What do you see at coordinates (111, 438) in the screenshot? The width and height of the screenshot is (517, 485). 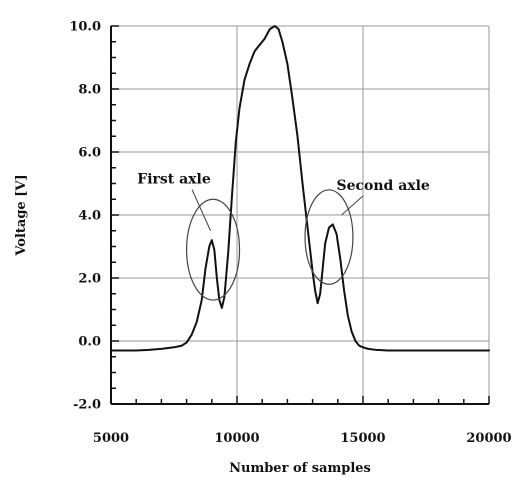 I see `x-tick-label-0: 5000` at bounding box center [111, 438].